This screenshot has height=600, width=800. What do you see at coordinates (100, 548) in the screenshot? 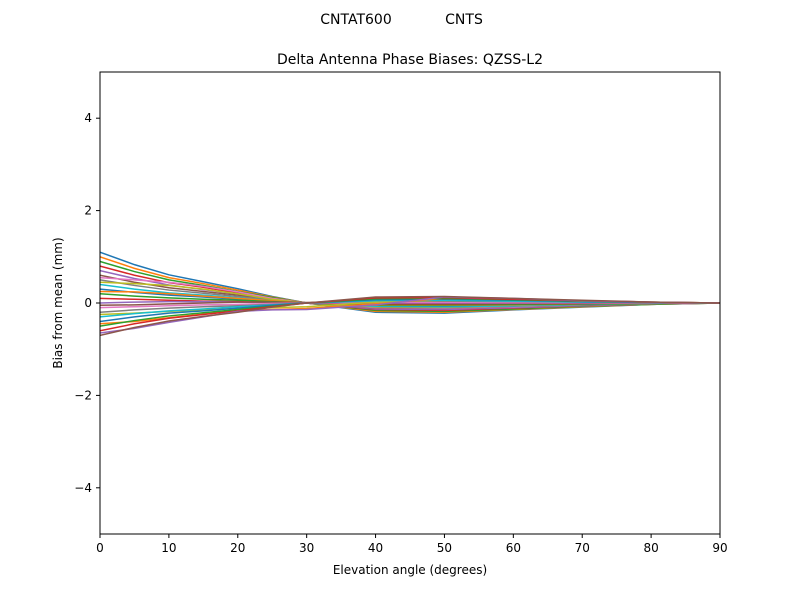
I see `x-tick-label: 0` at bounding box center [100, 548].